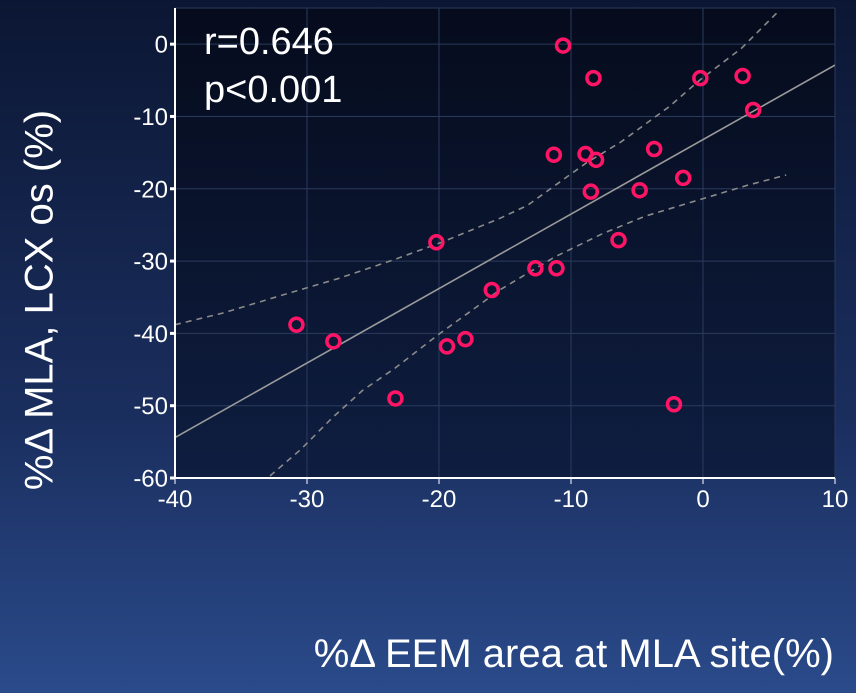 Image resolution: width=856 pixels, height=693 pixels. What do you see at coordinates (269, 42) in the screenshot?
I see `annotation: r=0.646` at bounding box center [269, 42].